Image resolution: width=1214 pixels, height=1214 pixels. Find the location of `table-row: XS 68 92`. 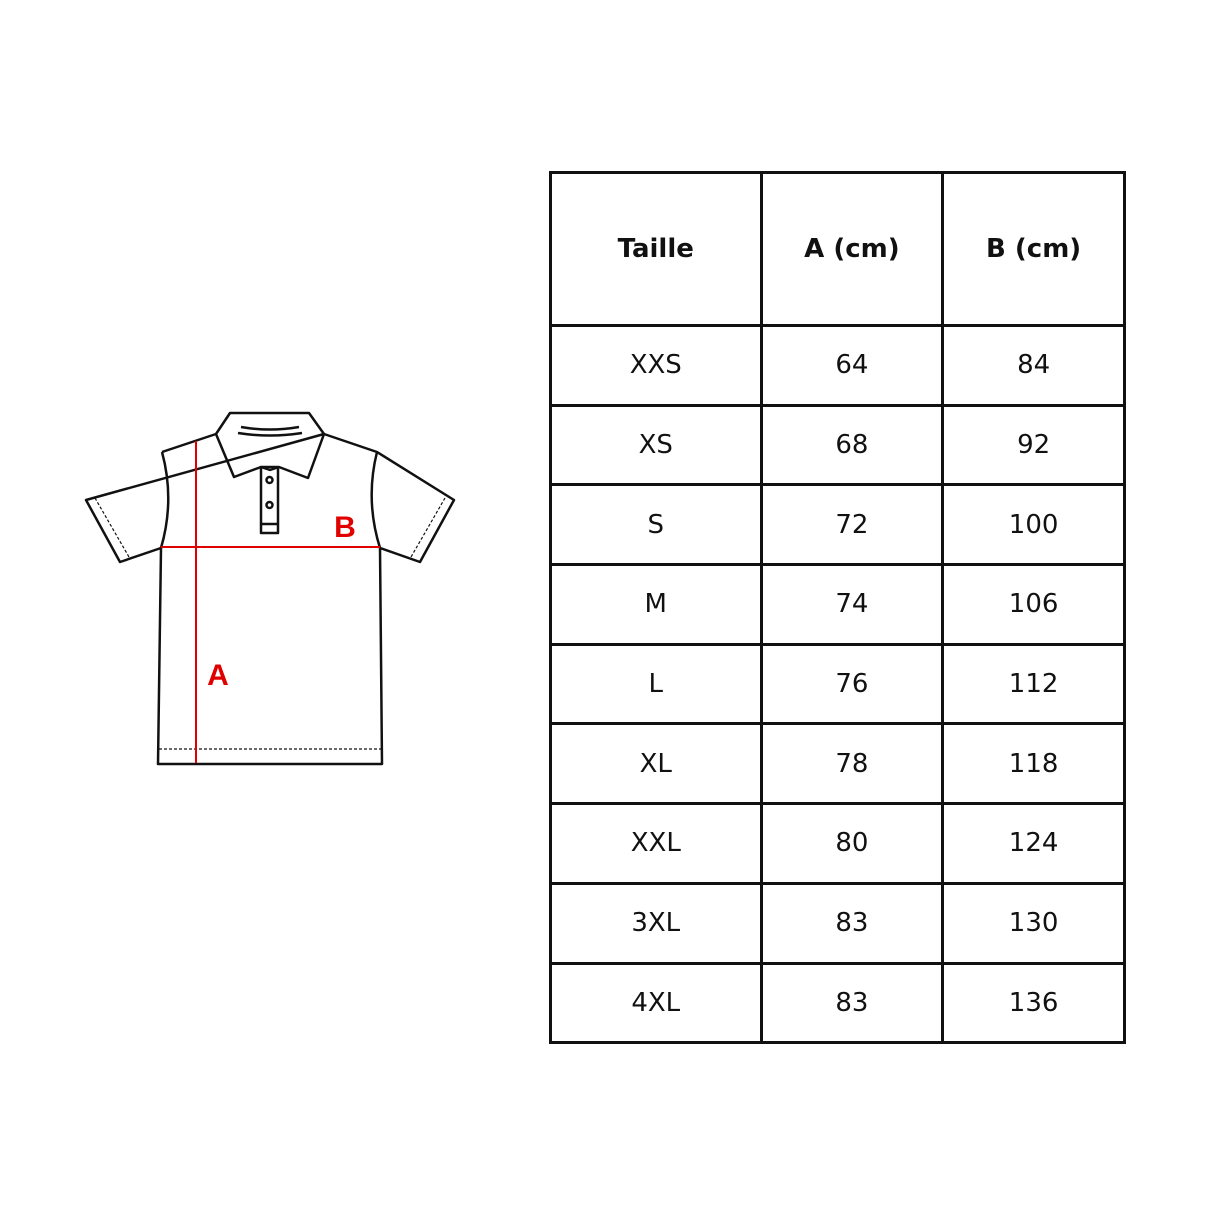

table-row: XS 68 92 is located at coordinates (837, 445).